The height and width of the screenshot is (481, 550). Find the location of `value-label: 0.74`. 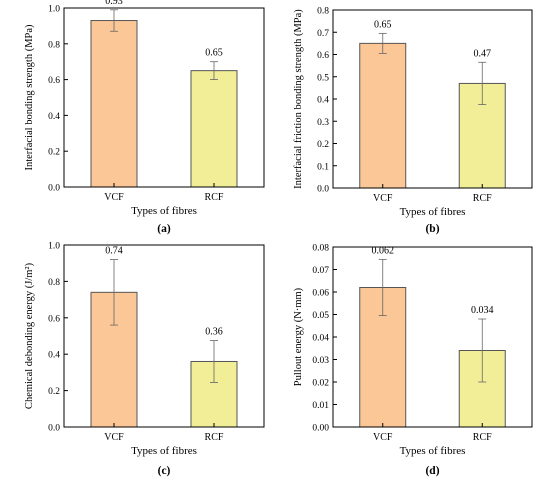

value-label: 0.74 is located at coordinates (114, 251).